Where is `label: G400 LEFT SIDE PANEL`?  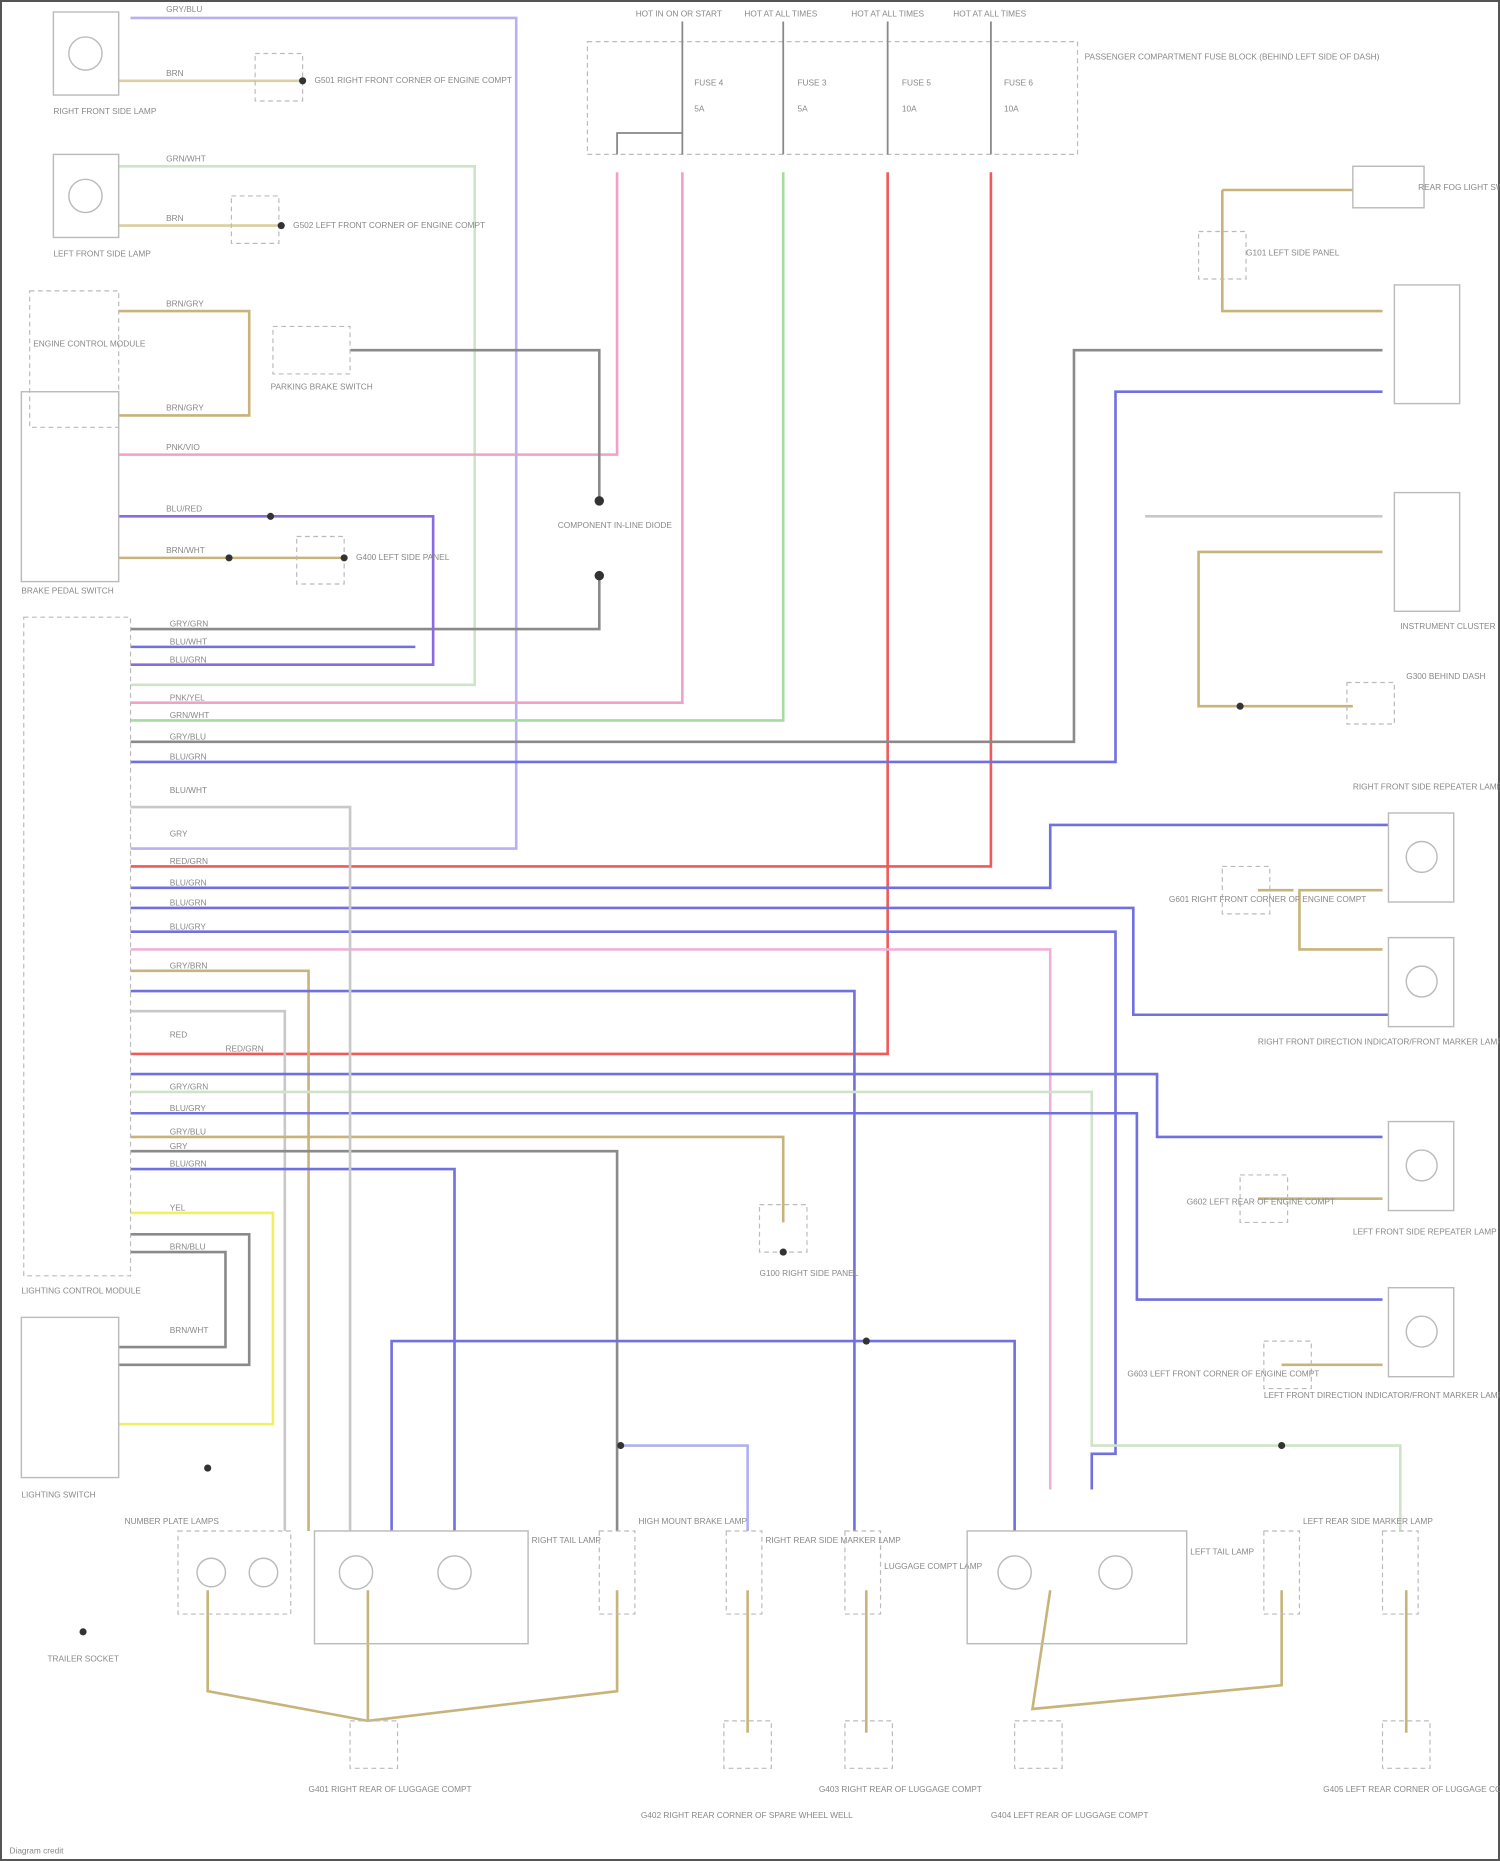
label: G400 LEFT SIDE PANEL is located at coordinates (403, 557).